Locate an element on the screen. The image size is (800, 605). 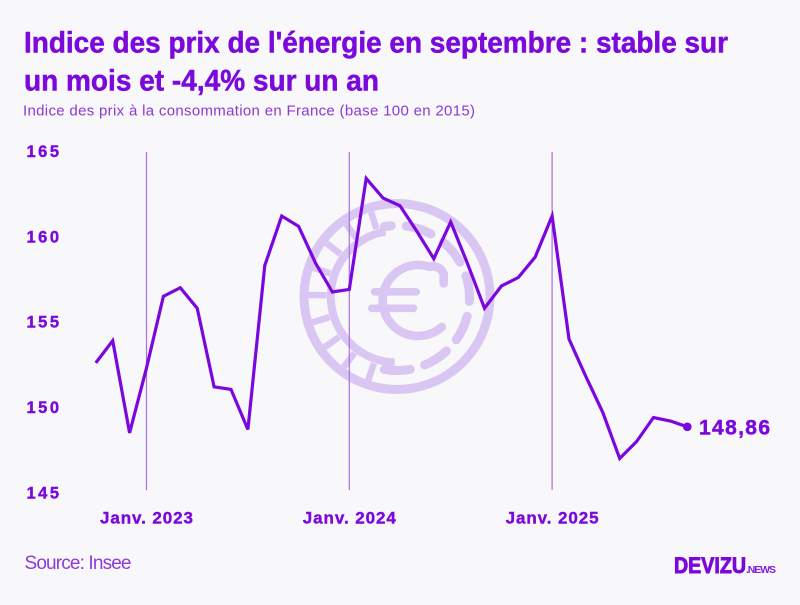
svg-text: .NEWS is located at coordinates (761, 570).